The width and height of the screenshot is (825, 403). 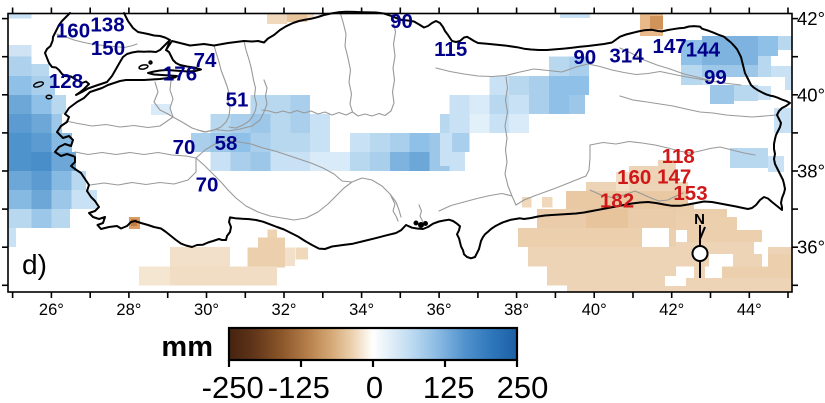 What do you see at coordinates (205, 60) in the screenshot?
I see `svg-text: 74` at bounding box center [205, 60].